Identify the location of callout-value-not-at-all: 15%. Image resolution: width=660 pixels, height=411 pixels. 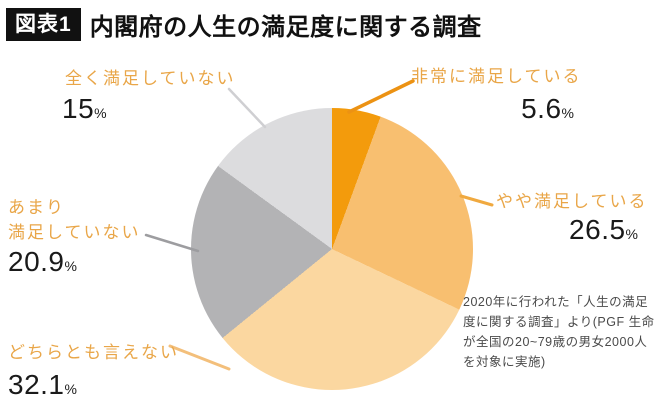
(84, 109).